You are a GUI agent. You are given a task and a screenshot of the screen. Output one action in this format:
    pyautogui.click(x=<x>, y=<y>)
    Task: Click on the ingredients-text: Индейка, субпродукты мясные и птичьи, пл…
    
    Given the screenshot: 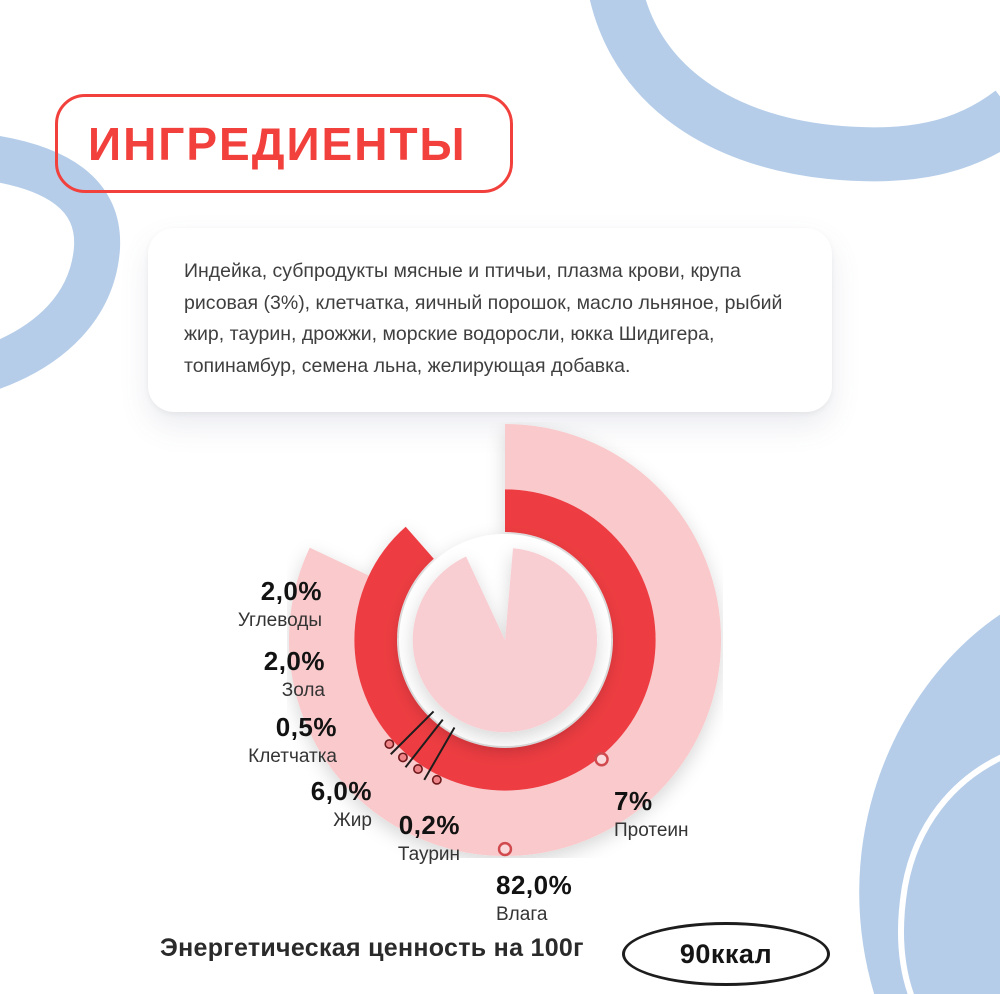 What is the action you would take?
    pyautogui.click(x=483, y=318)
    